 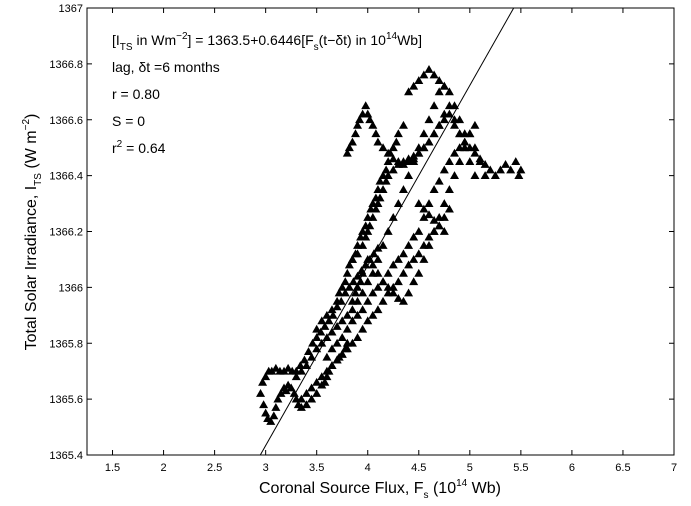 What do you see at coordinates (71, 9) in the screenshot?
I see `y-tick-label: 1367` at bounding box center [71, 9].